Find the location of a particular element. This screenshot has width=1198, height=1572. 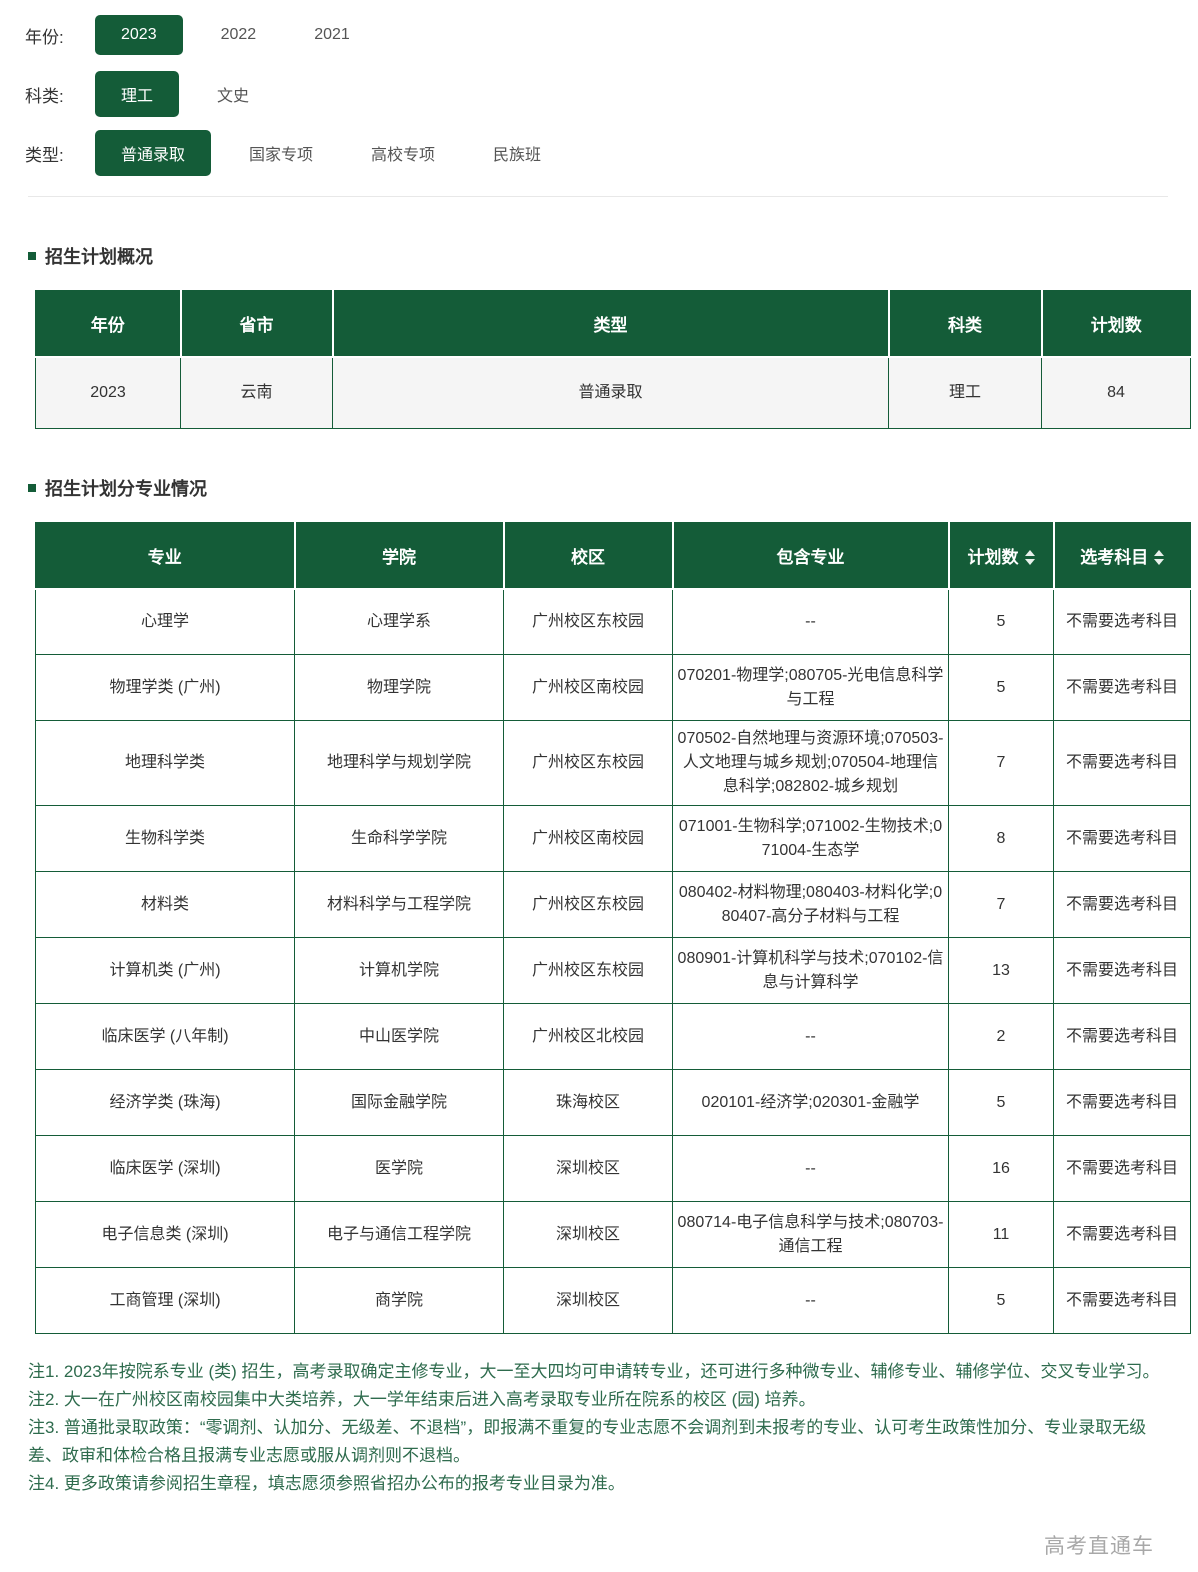

table-cell: 深圳校区 is located at coordinates (588, 1234).